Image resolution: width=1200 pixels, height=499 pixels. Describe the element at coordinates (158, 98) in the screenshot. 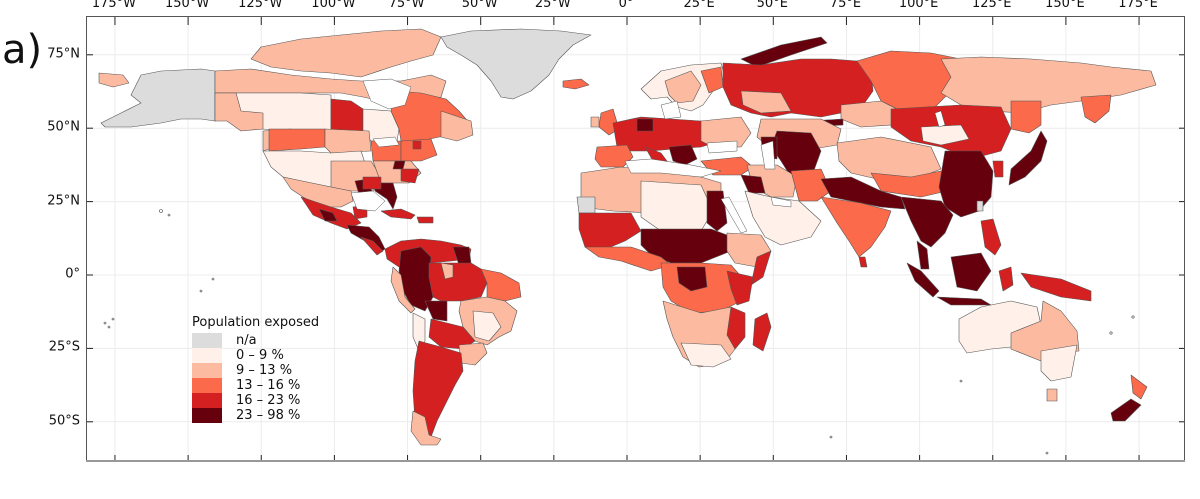

I see `region-alaska` at that location.